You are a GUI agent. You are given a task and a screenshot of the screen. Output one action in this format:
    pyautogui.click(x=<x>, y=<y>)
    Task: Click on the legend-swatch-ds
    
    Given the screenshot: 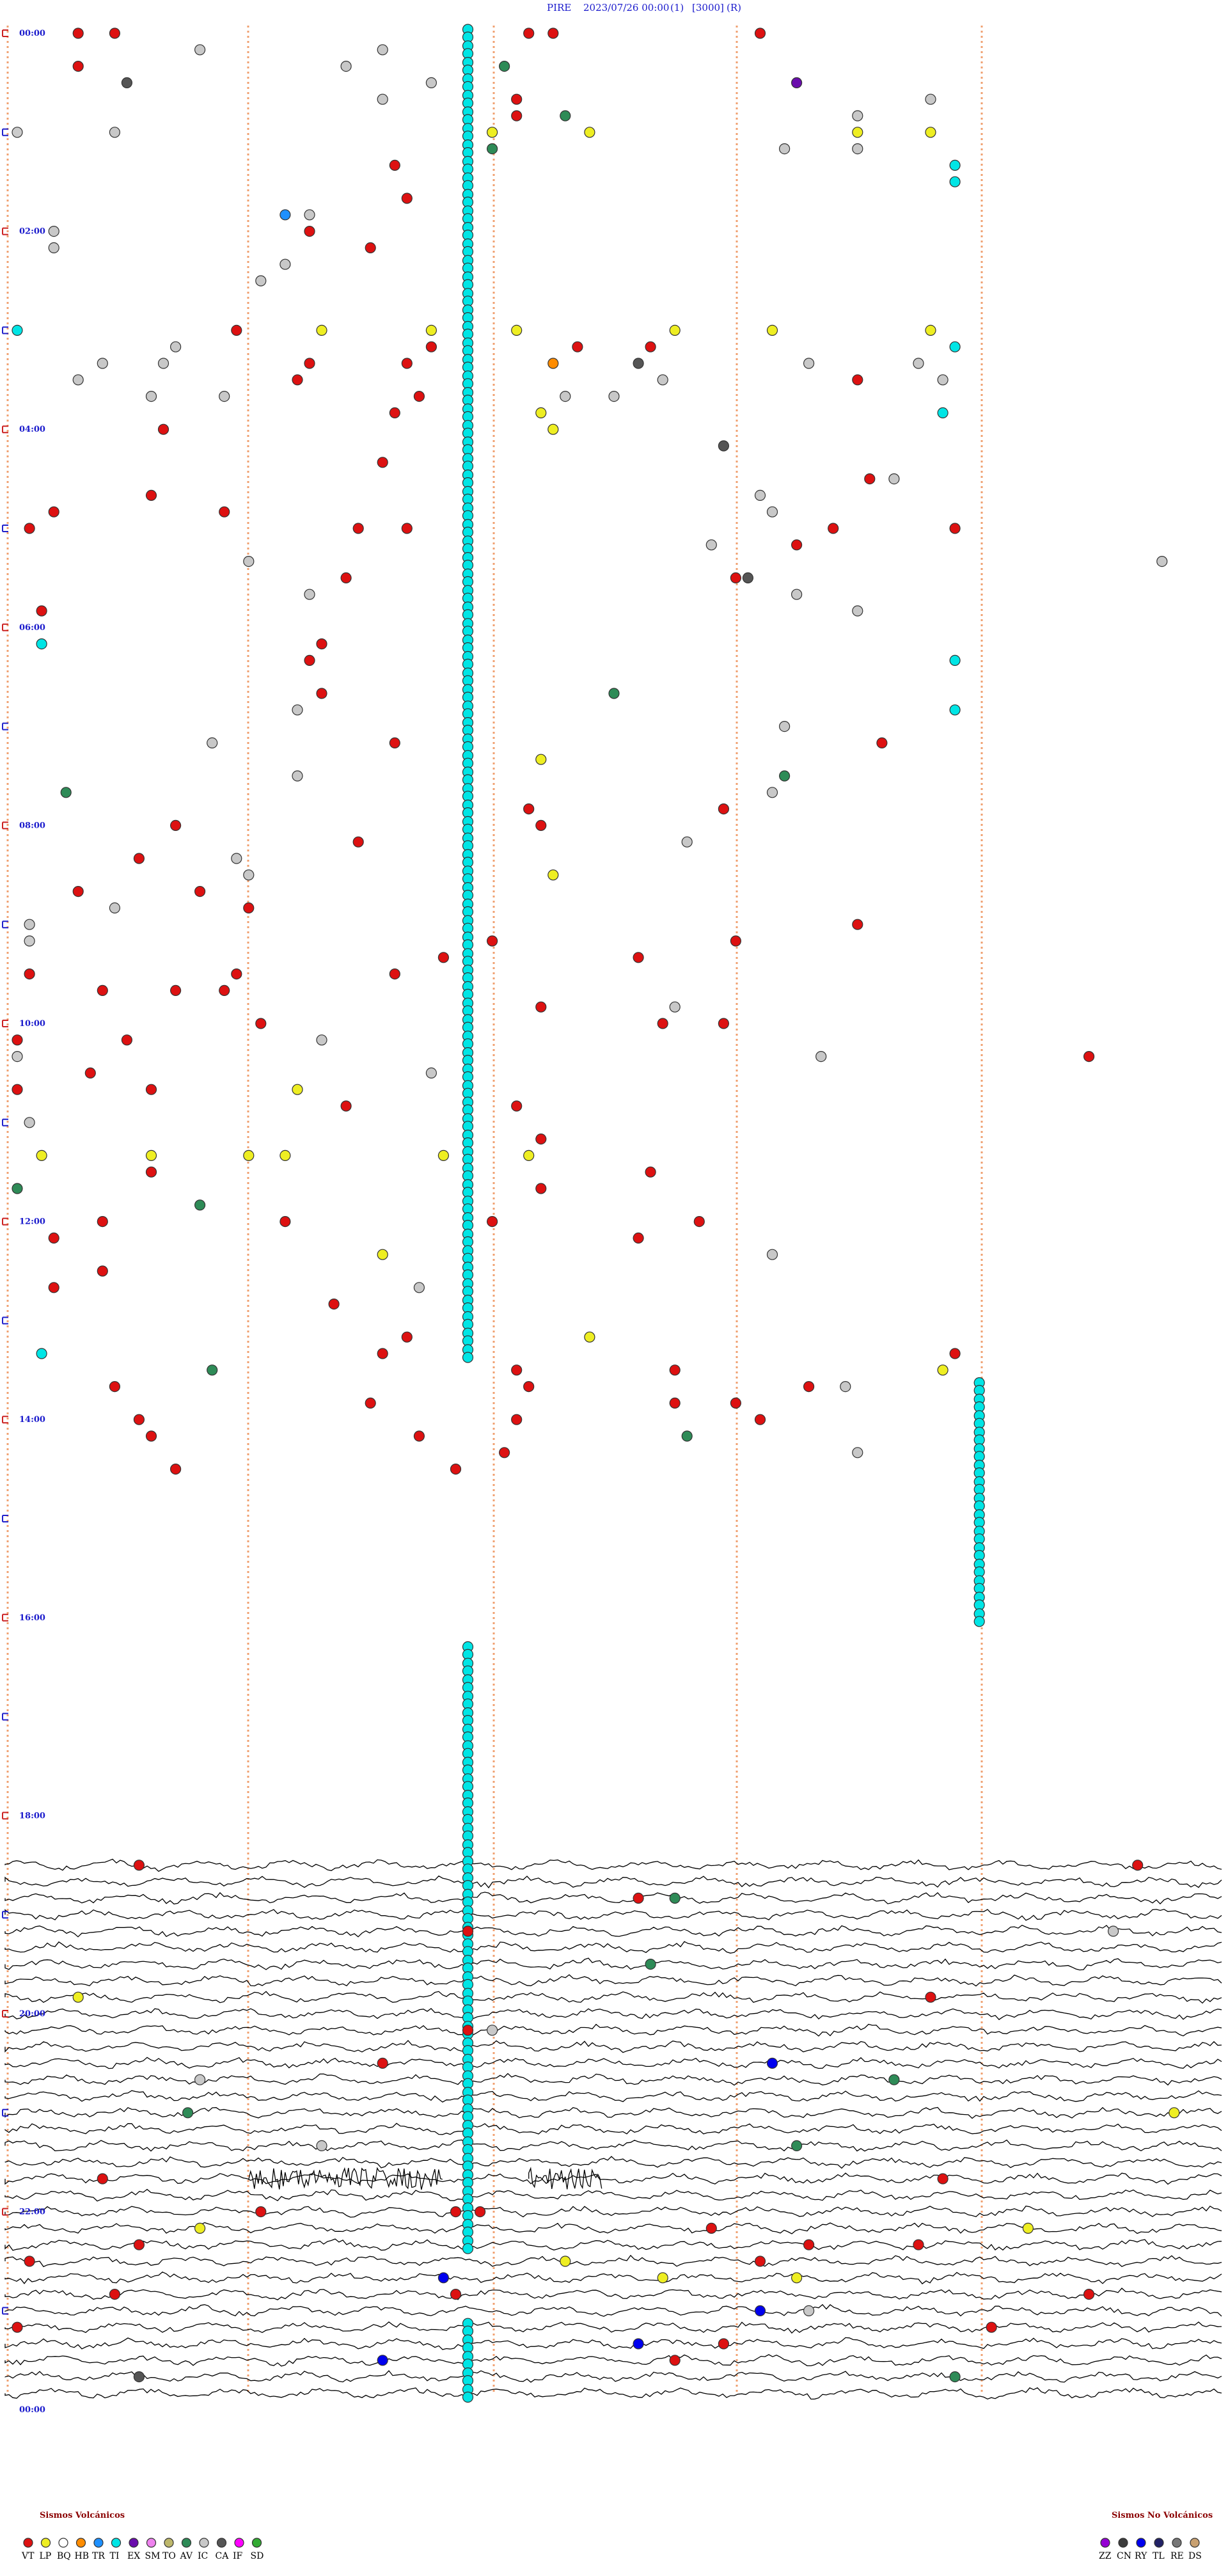 What is the action you would take?
    pyautogui.click(x=1195, y=2543)
    